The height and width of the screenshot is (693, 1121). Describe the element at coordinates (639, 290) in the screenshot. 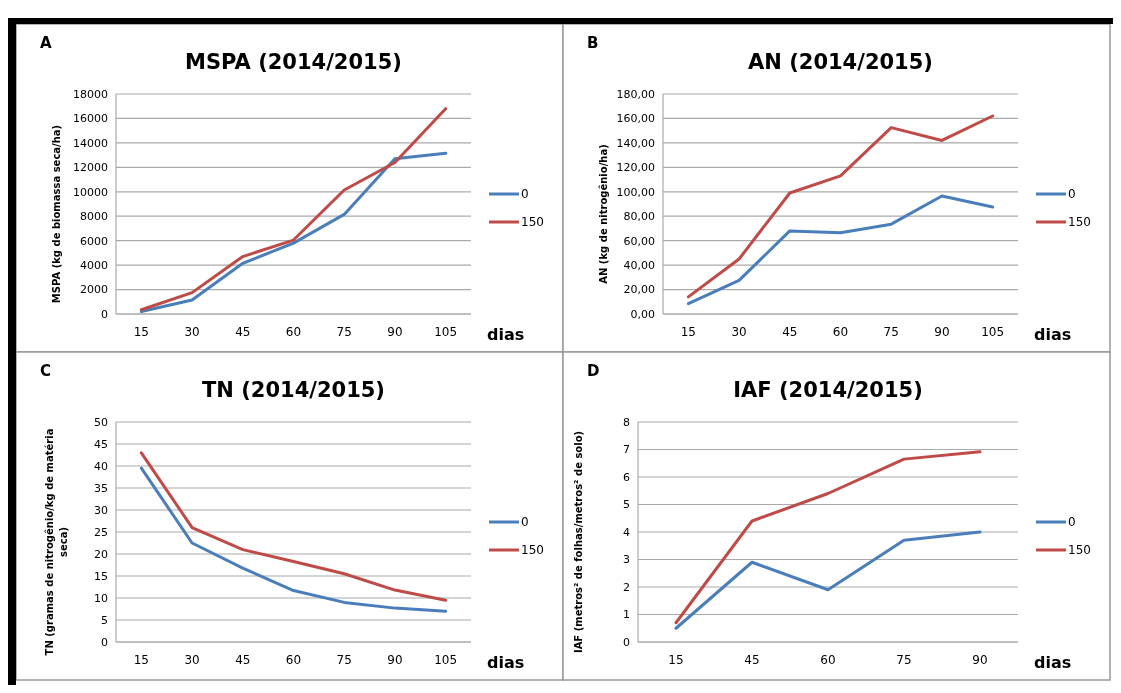

I see `y-tick-label: 20,00` at that location.